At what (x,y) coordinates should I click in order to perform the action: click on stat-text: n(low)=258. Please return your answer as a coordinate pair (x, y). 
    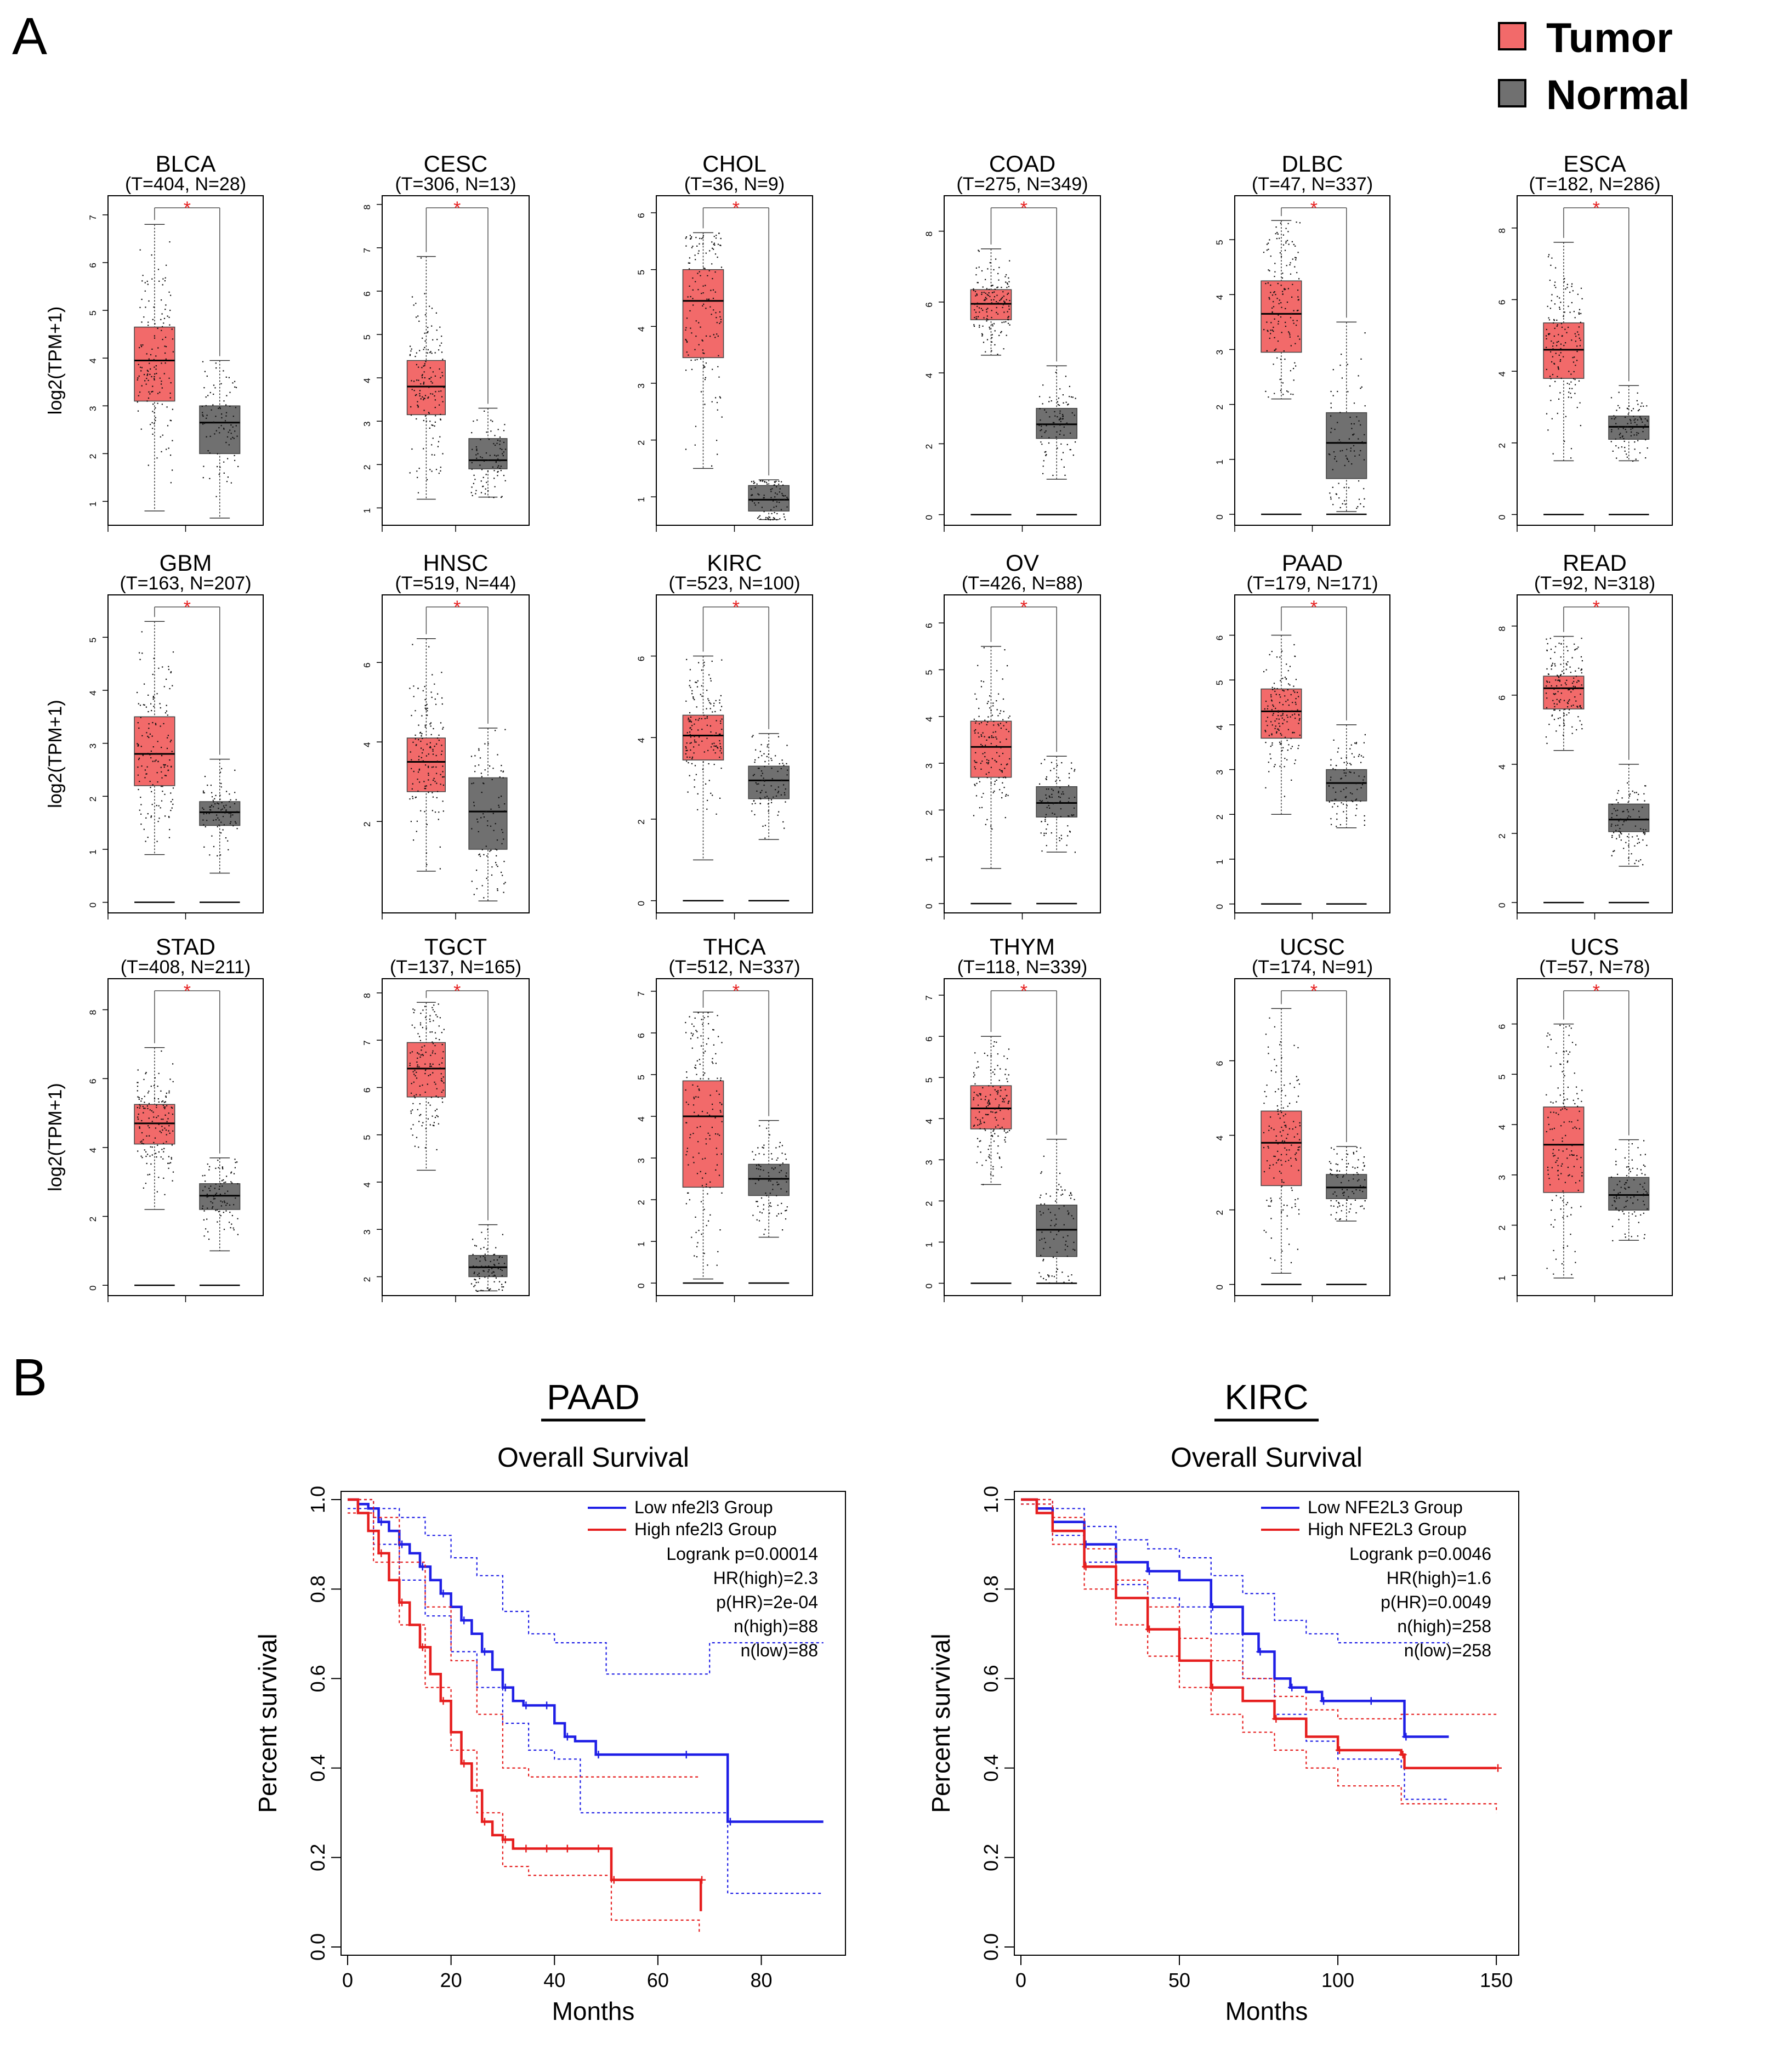
    Looking at the image, I should click on (1448, 1650).